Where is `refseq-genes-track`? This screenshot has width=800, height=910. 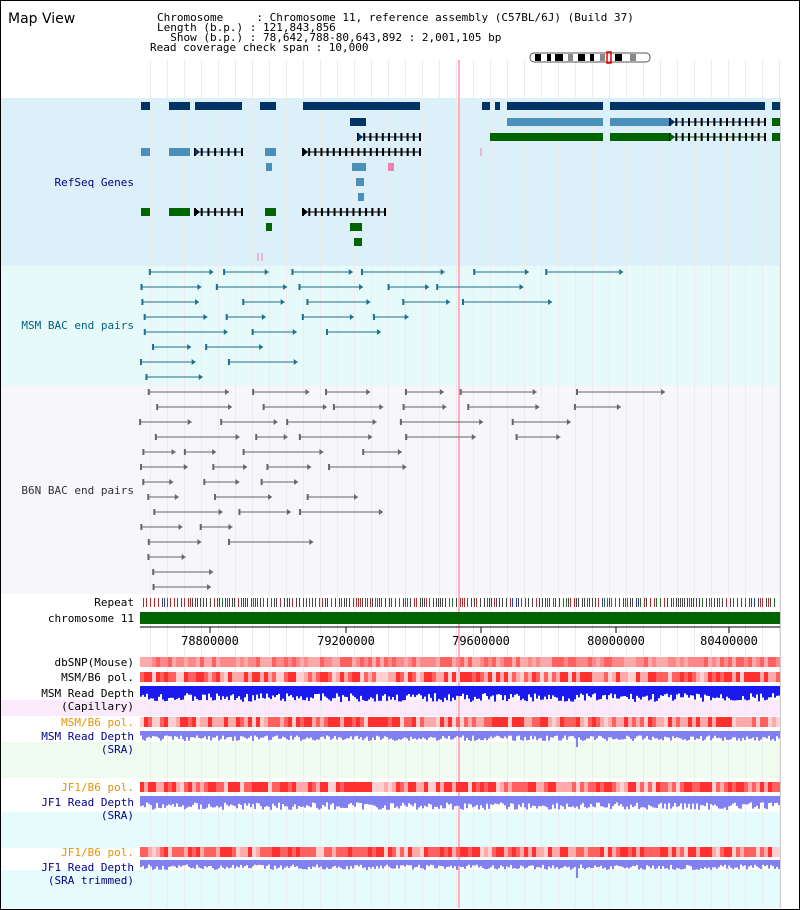 refseq-genes-track is located at coordinates (460, 181).